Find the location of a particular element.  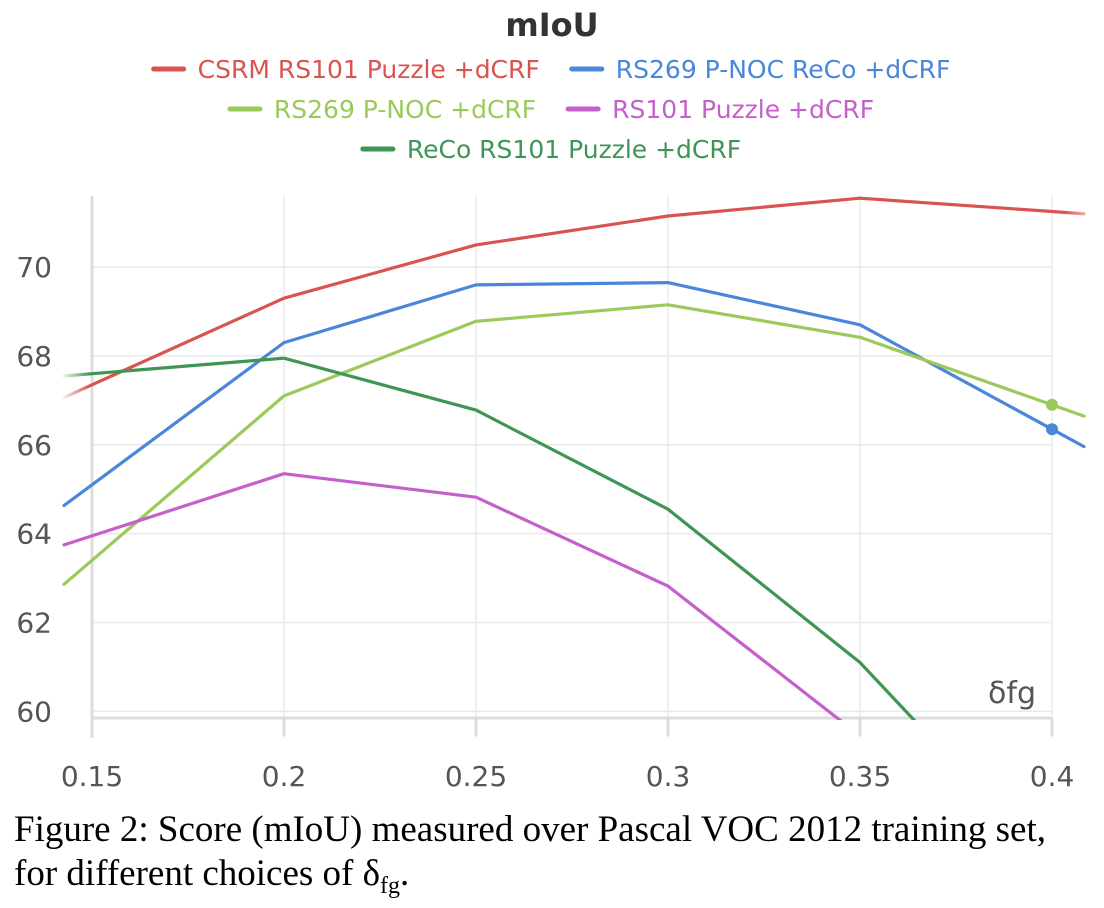

x-tick-label: 0.3 is located at coordinates (668, 776).